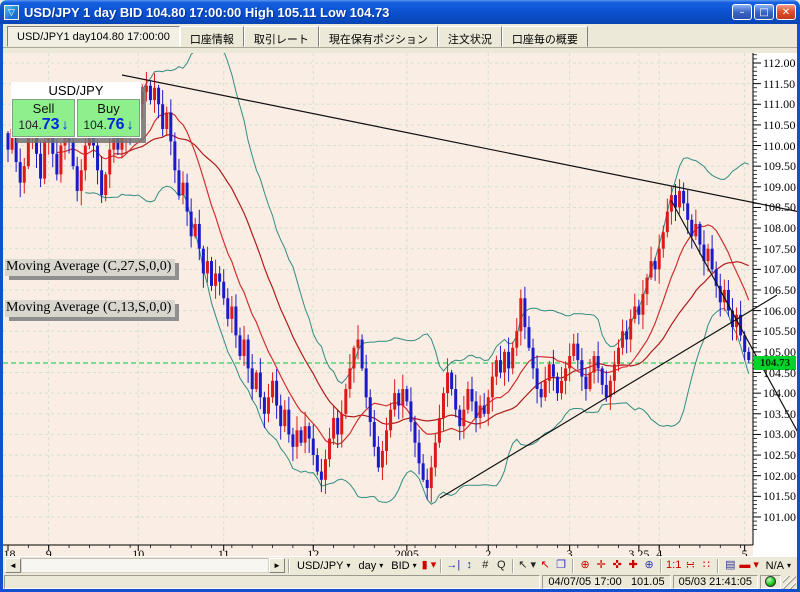 Image resolution: width=800 pixels, height=592 pixels. Describe the element at coordinates (76, 110) in the screenshot. I see `quote-panel: USD/JPY Sell 104.73 ↓ Buy 104.76 ↓` at that location.